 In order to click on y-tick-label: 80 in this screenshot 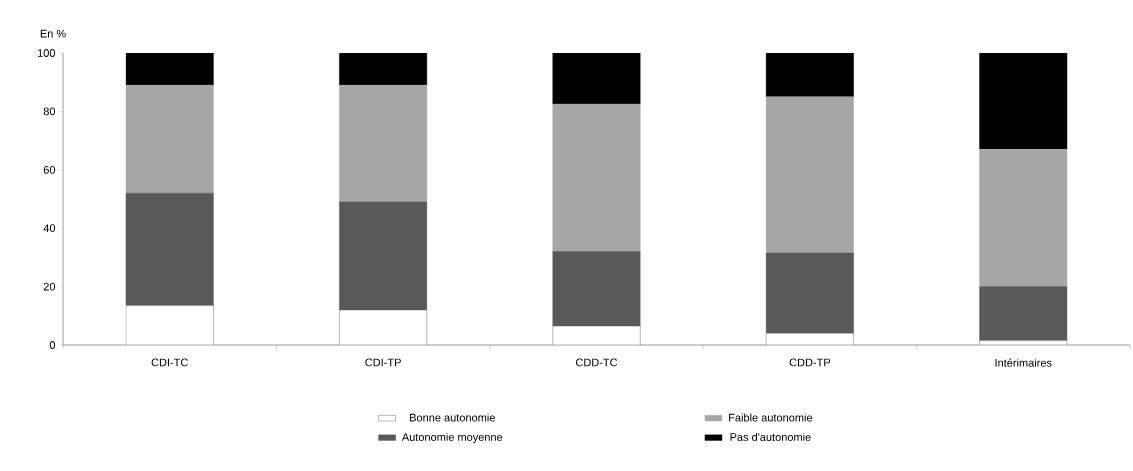, I will do `click(49, 111)`.